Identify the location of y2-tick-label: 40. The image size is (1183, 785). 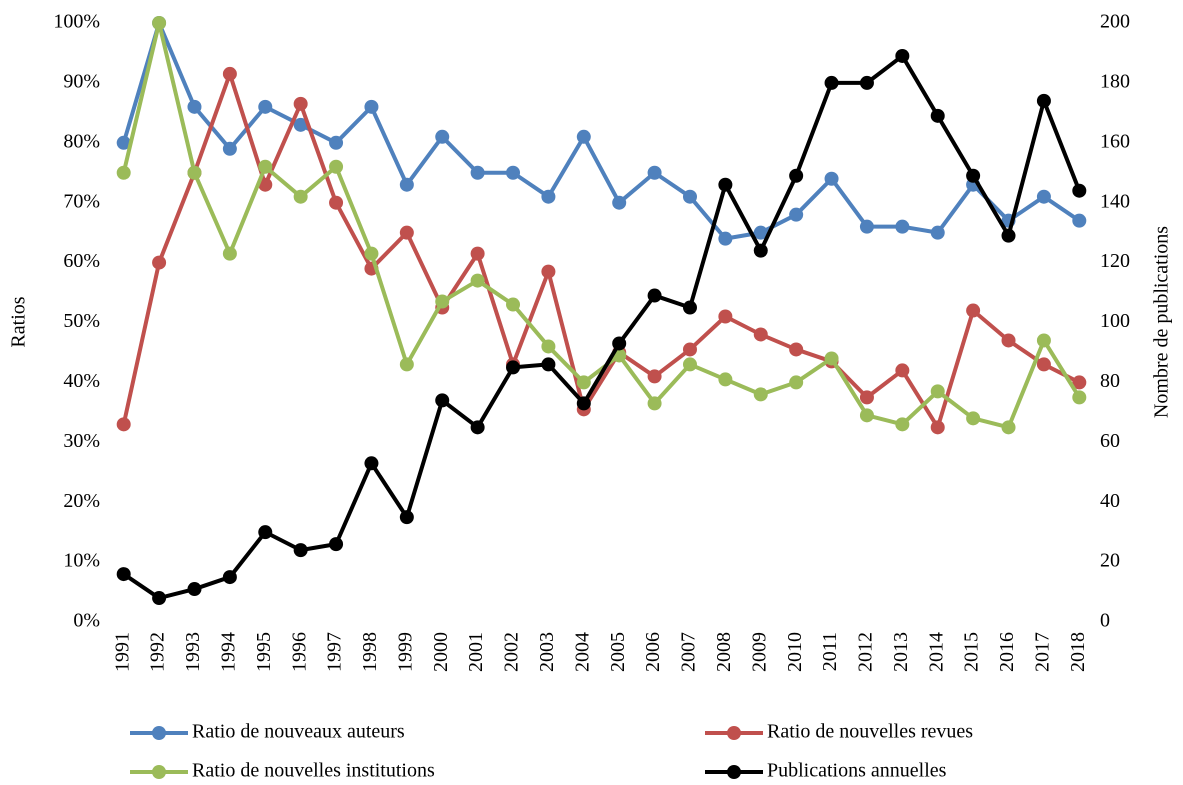
(1110, 501).